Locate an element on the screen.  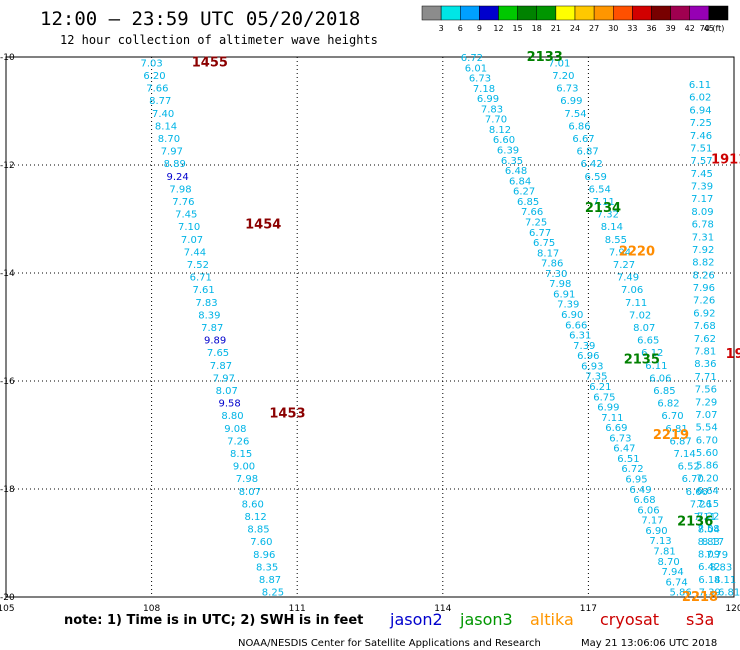
wave-height-label: 6.94 is located at coordinates (700, 110).